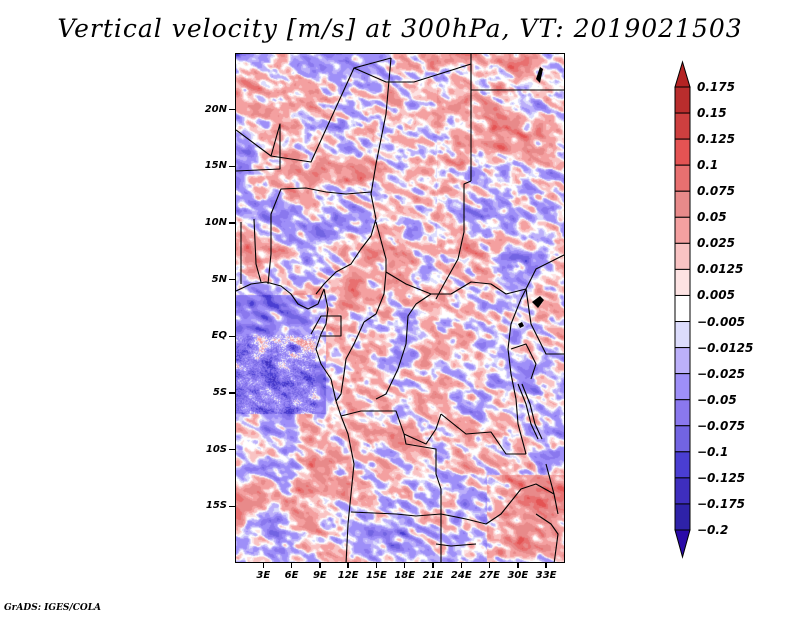 The width and height of the screenshot is (800, 618). I want to click on colorbar-level-label: −0.2, so click(713, 530).